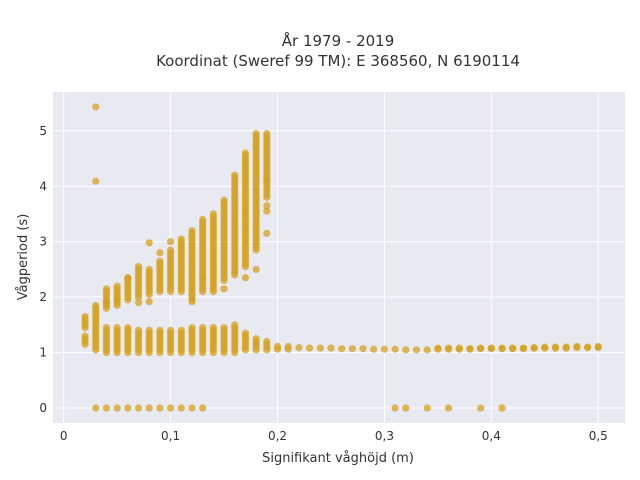  I want to click on y-tick-label: 1, so click(43, 353).